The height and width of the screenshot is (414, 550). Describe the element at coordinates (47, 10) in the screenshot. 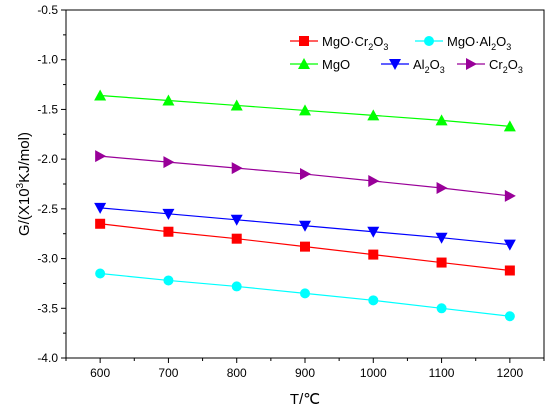

I see `y-tick-label: -0.5` at that location.